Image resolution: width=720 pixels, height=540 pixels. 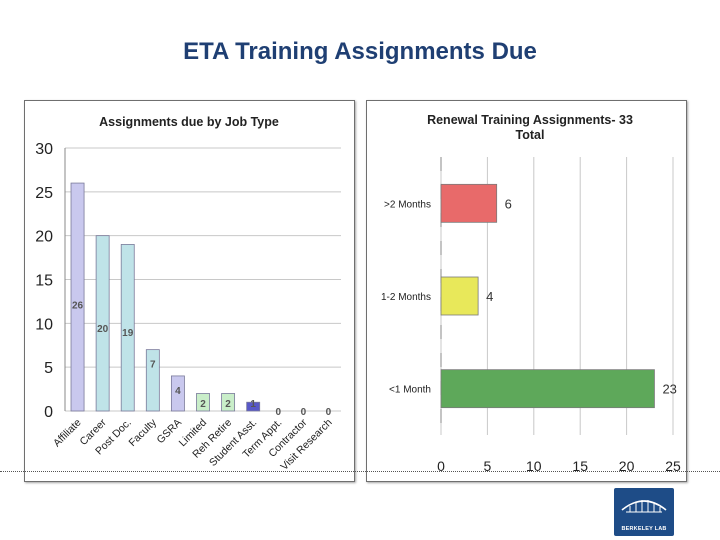 I want to click on y-tick-label: 0, so click(x=48, y=412).